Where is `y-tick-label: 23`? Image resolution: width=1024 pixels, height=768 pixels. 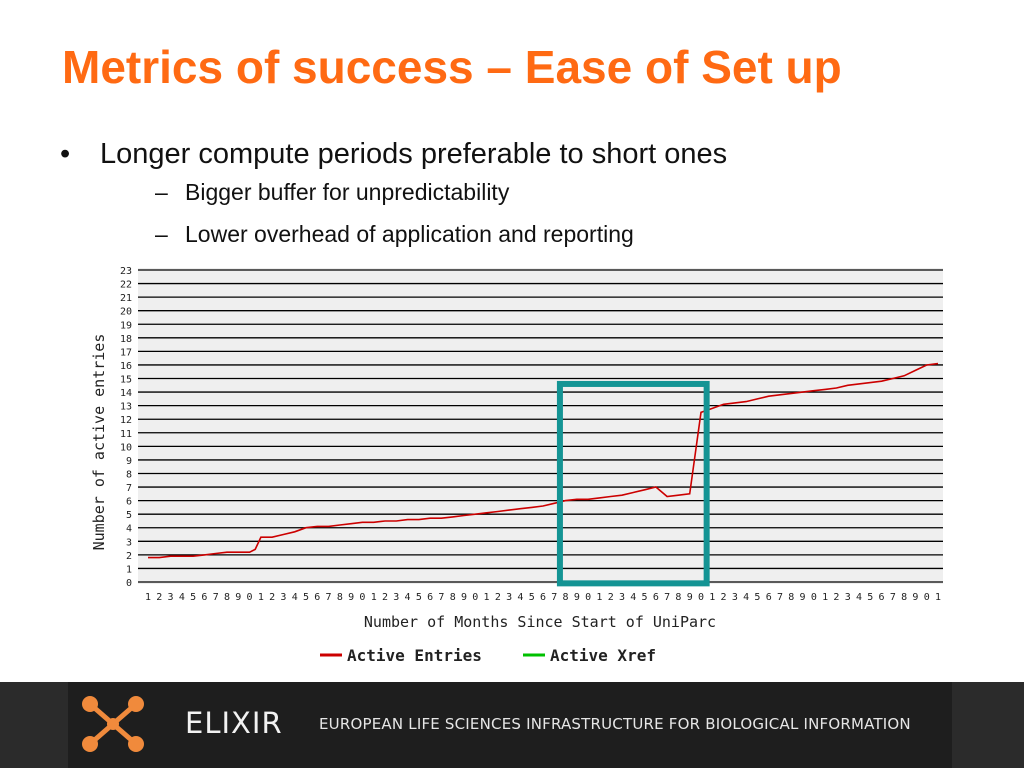 y-tick-label: 23 is located at coordinates (126, 271).